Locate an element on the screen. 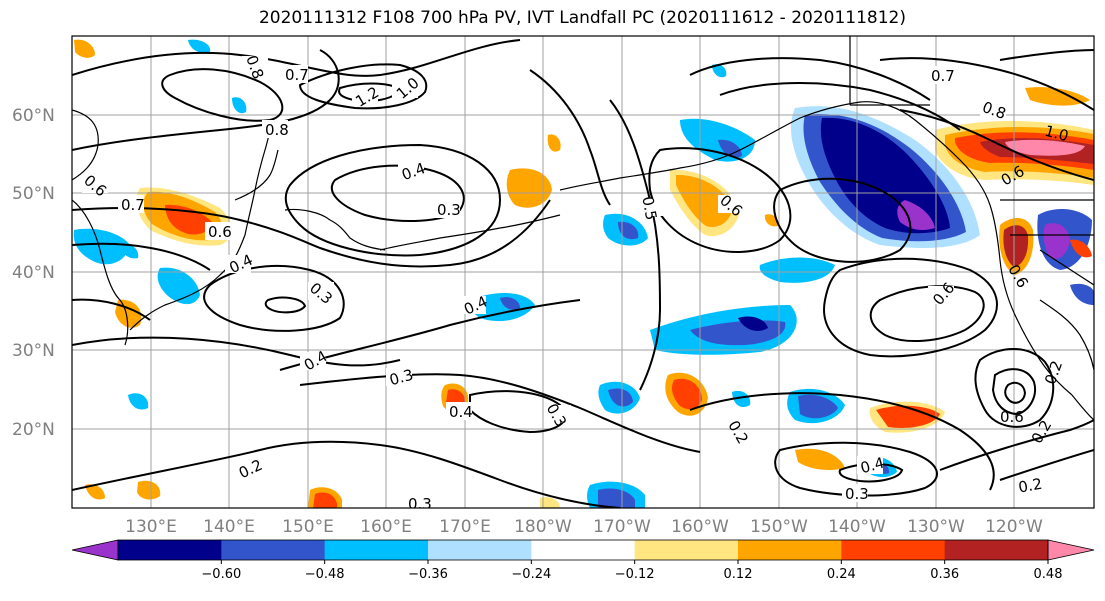 The image size is (1105, 601). lon-label: 170°E is located at coordinates (465, 527).